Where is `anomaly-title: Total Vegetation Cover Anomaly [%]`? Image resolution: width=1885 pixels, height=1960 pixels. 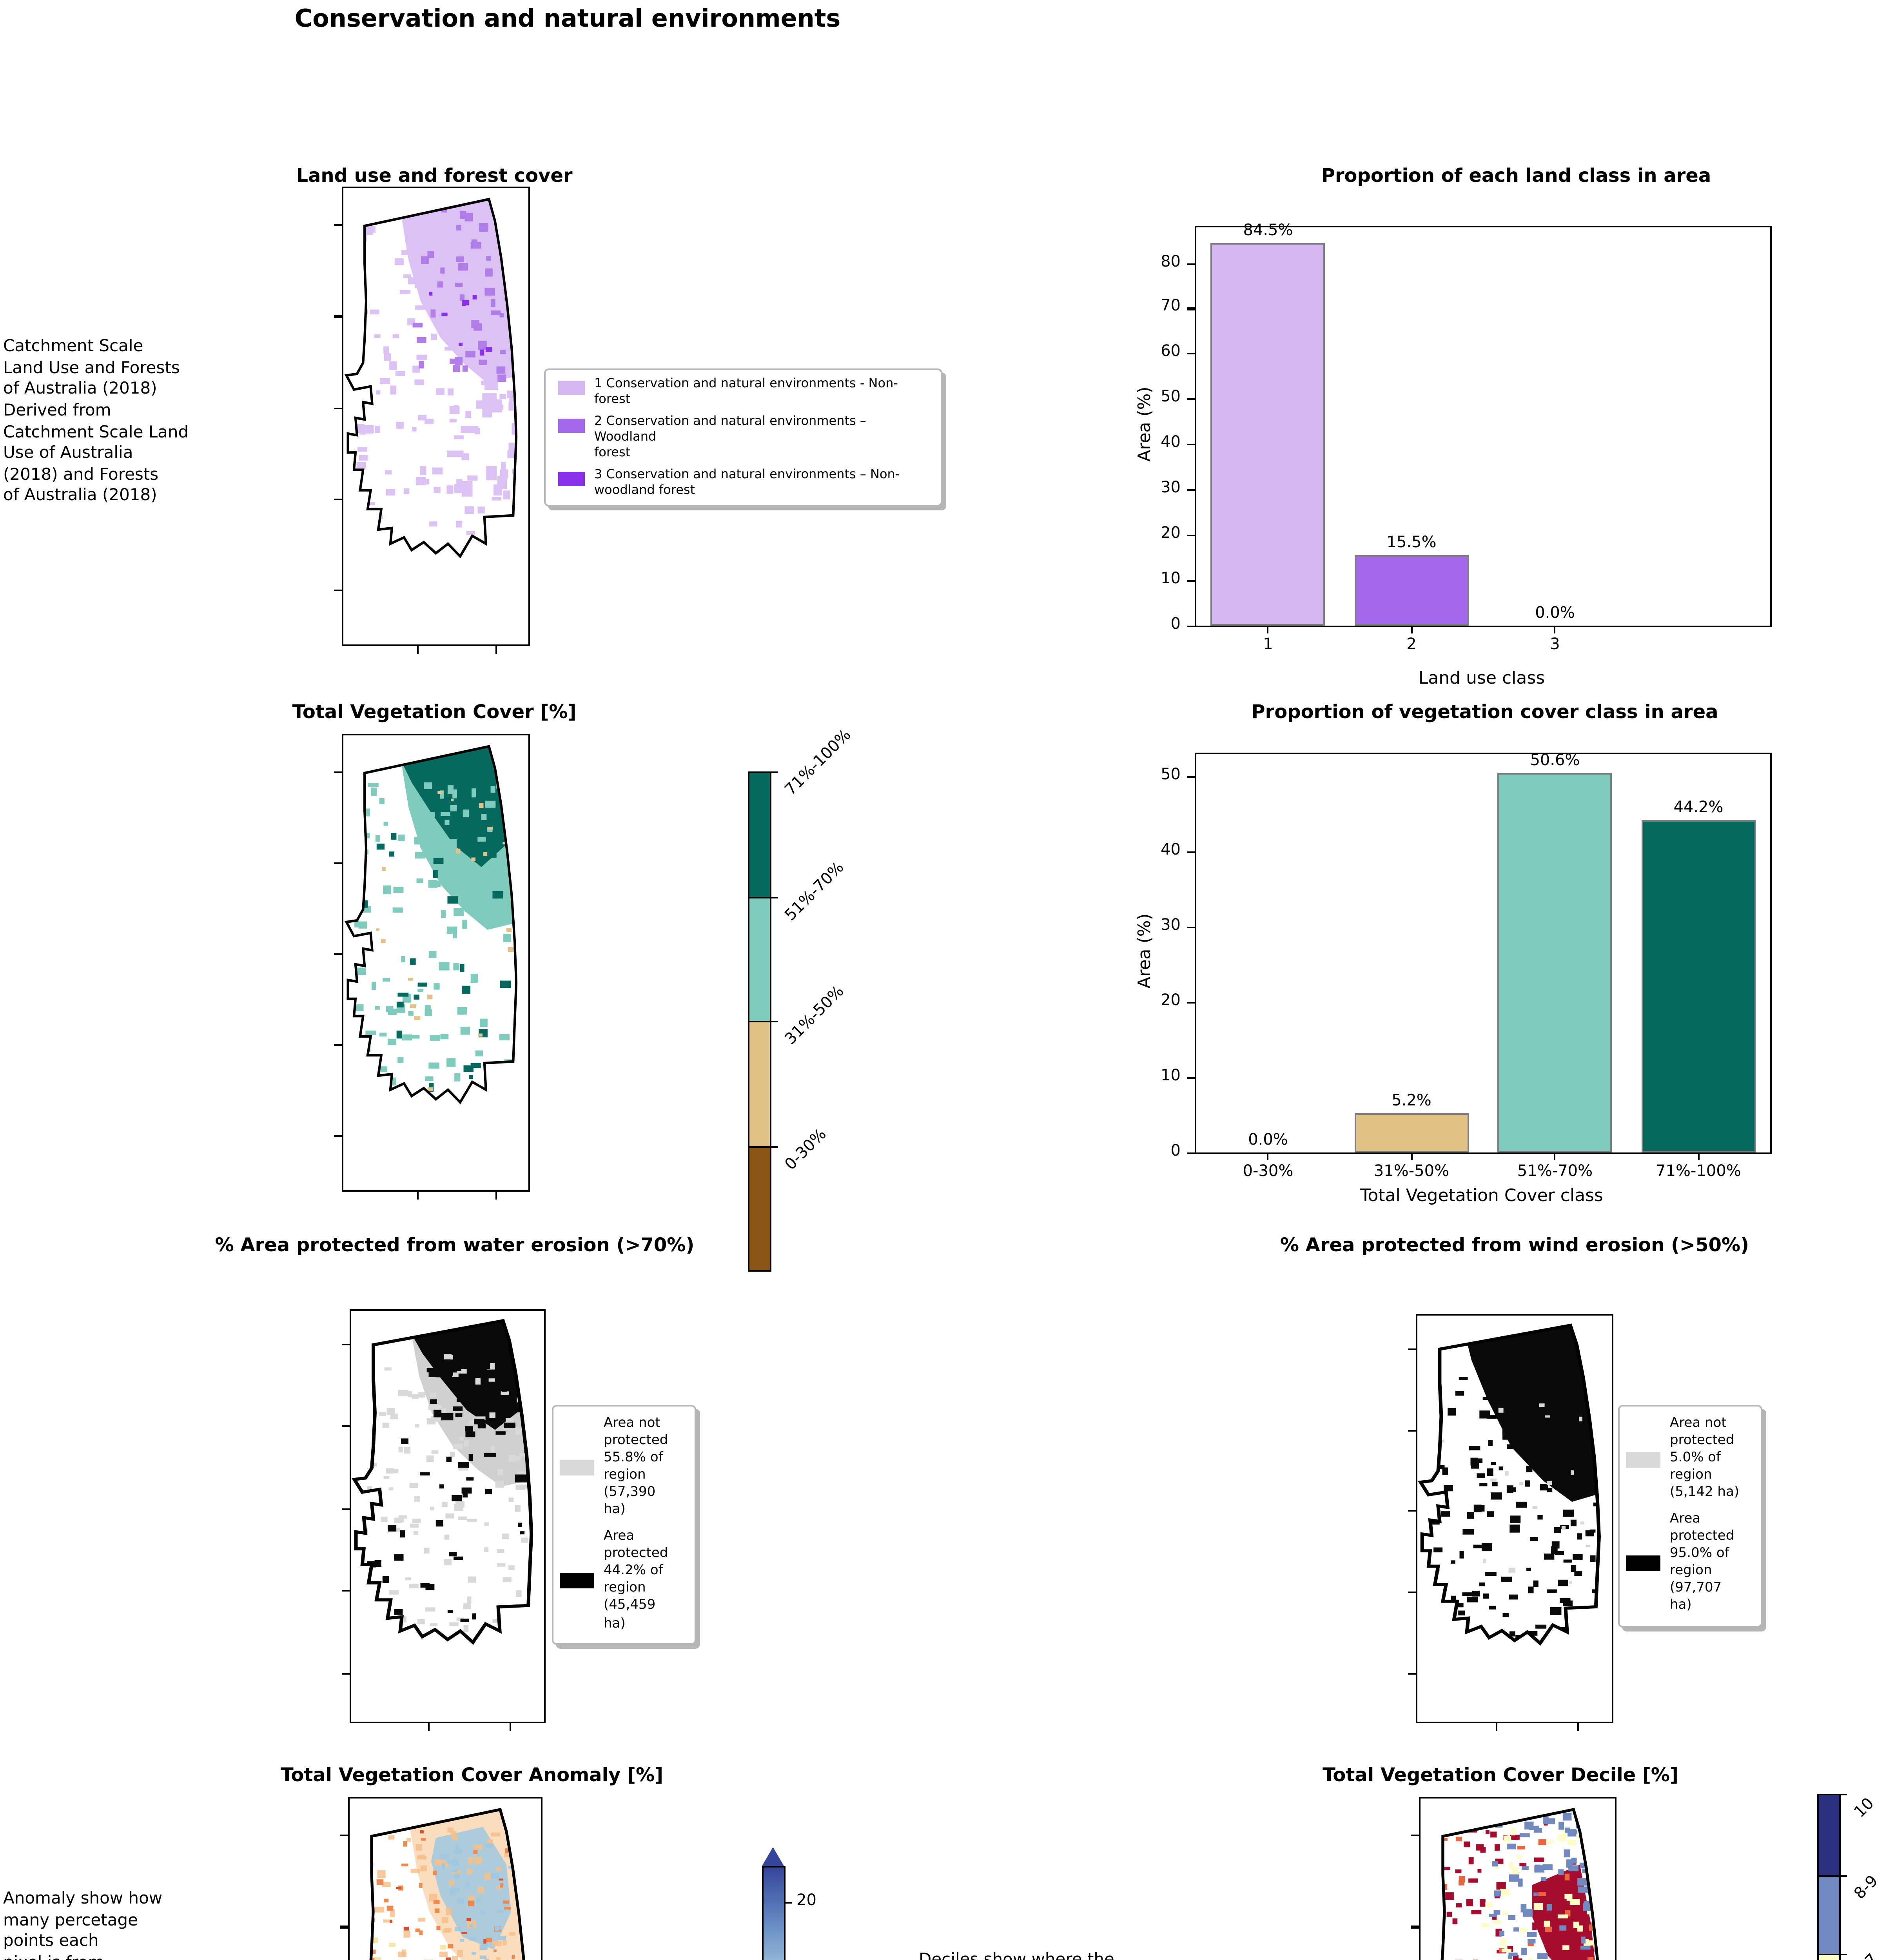 anomaly-title: Total Vegetation Cover Anomaly [%] is located at coordinates (472, 1775).